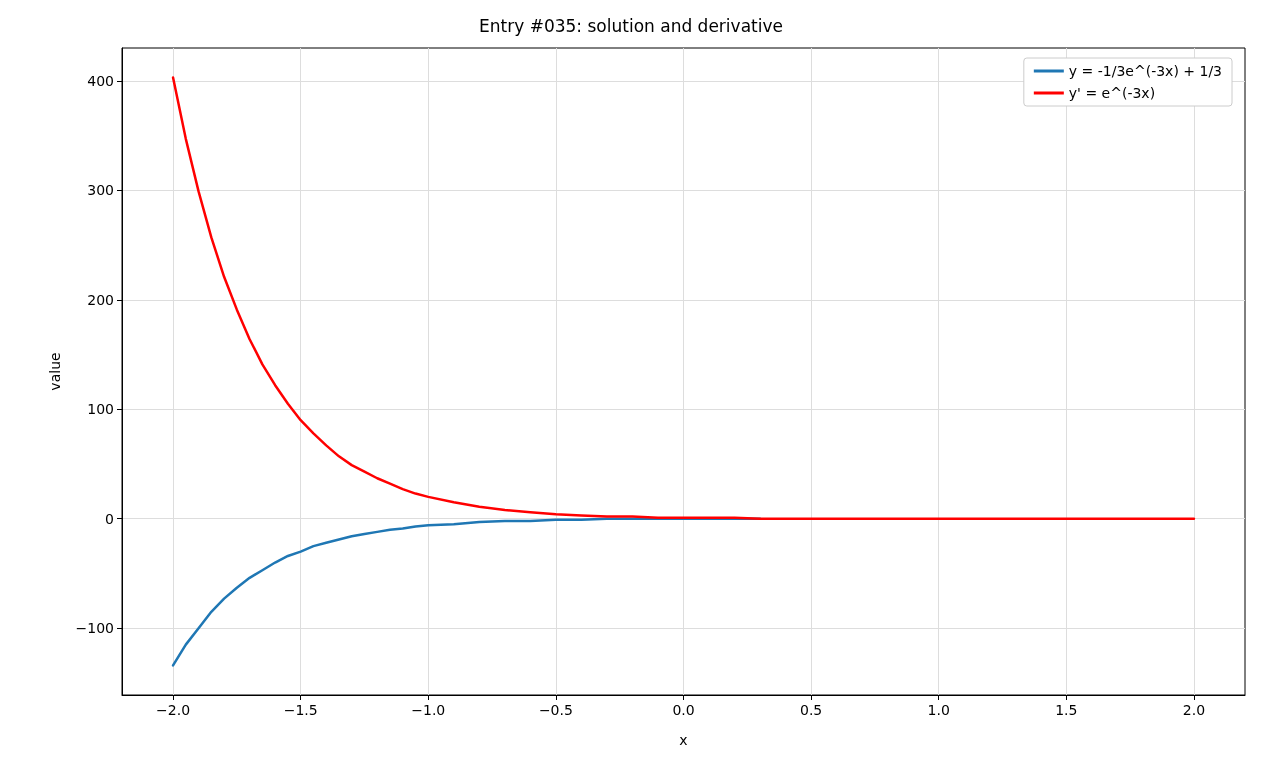 This screenshot has height=776, width=1262. Describe the element at coordinates (100, 409) in the screenshot. I see `y-tick-label: 100` at that location.